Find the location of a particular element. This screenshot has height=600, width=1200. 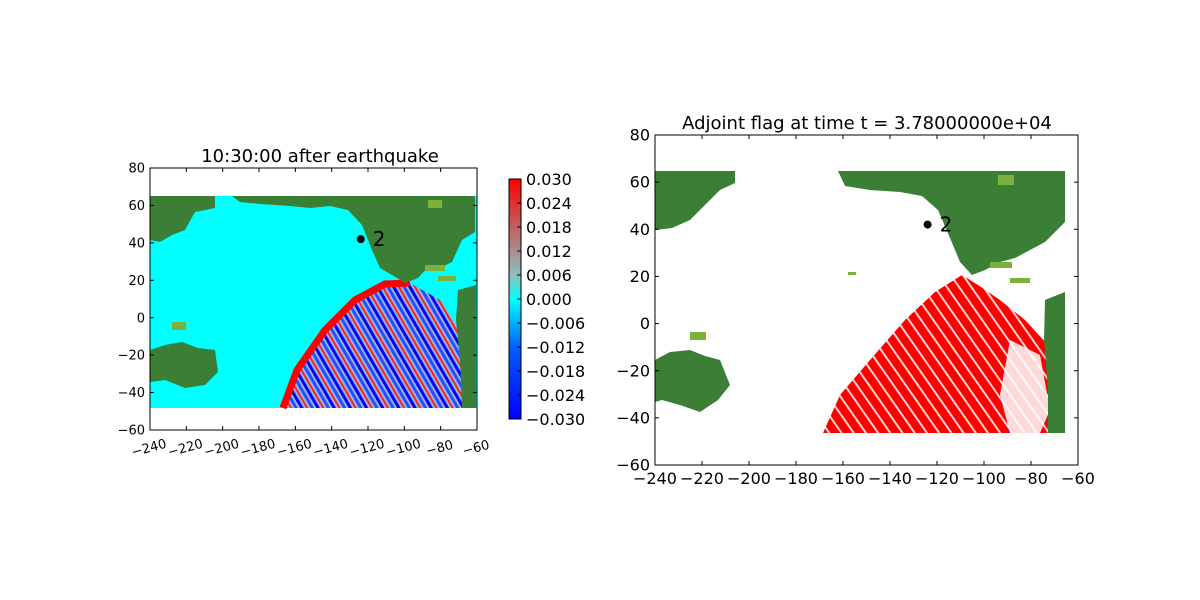

right-map is located at coordinates (860, 302).